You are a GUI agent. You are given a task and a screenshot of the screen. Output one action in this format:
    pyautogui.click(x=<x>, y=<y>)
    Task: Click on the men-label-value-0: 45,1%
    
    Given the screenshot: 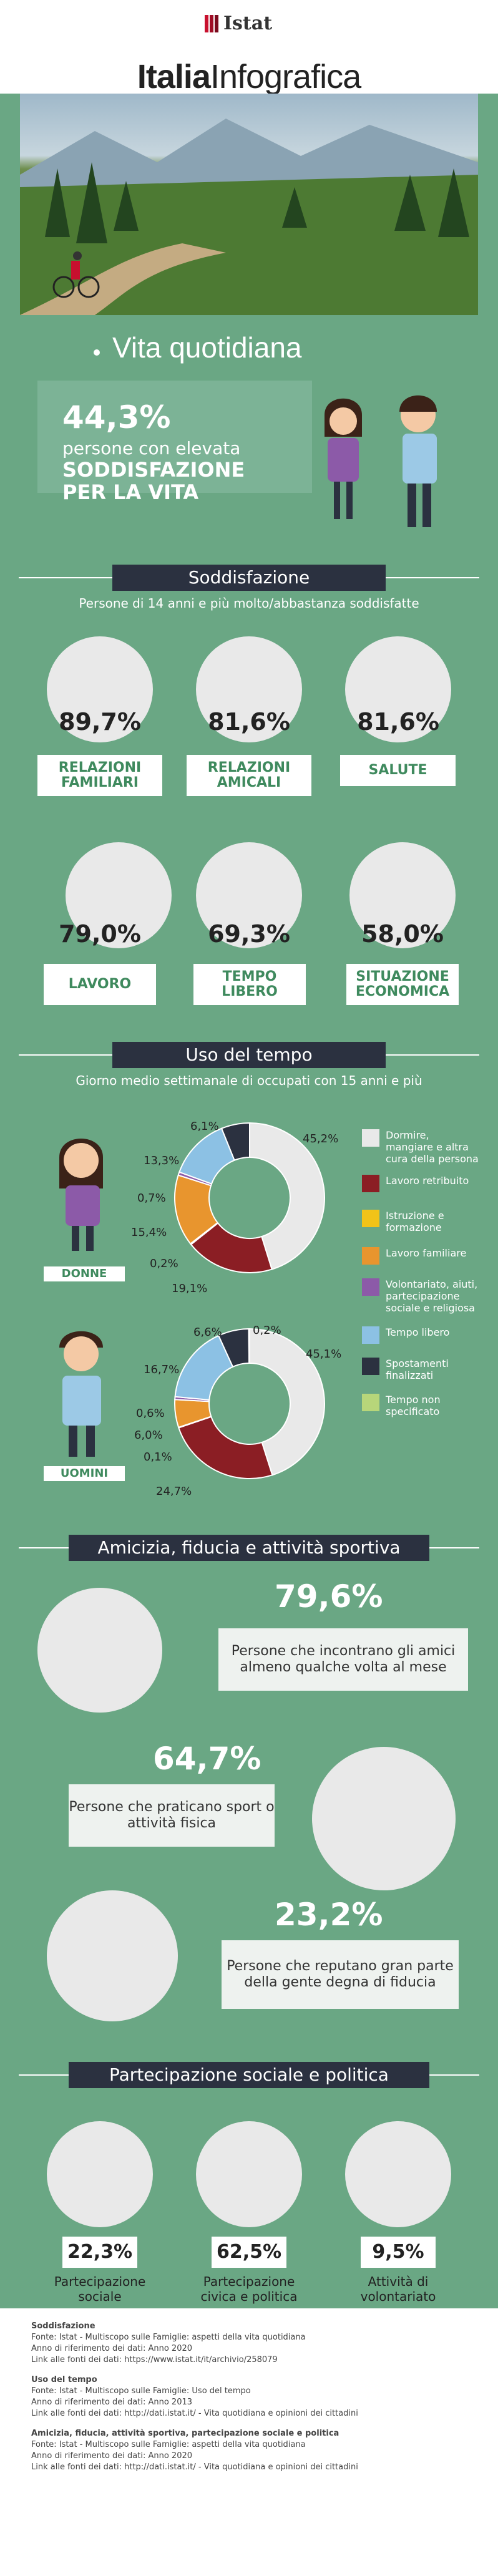 What is the action you would take?
    pyautogui.click(x=324, y=1354)
    